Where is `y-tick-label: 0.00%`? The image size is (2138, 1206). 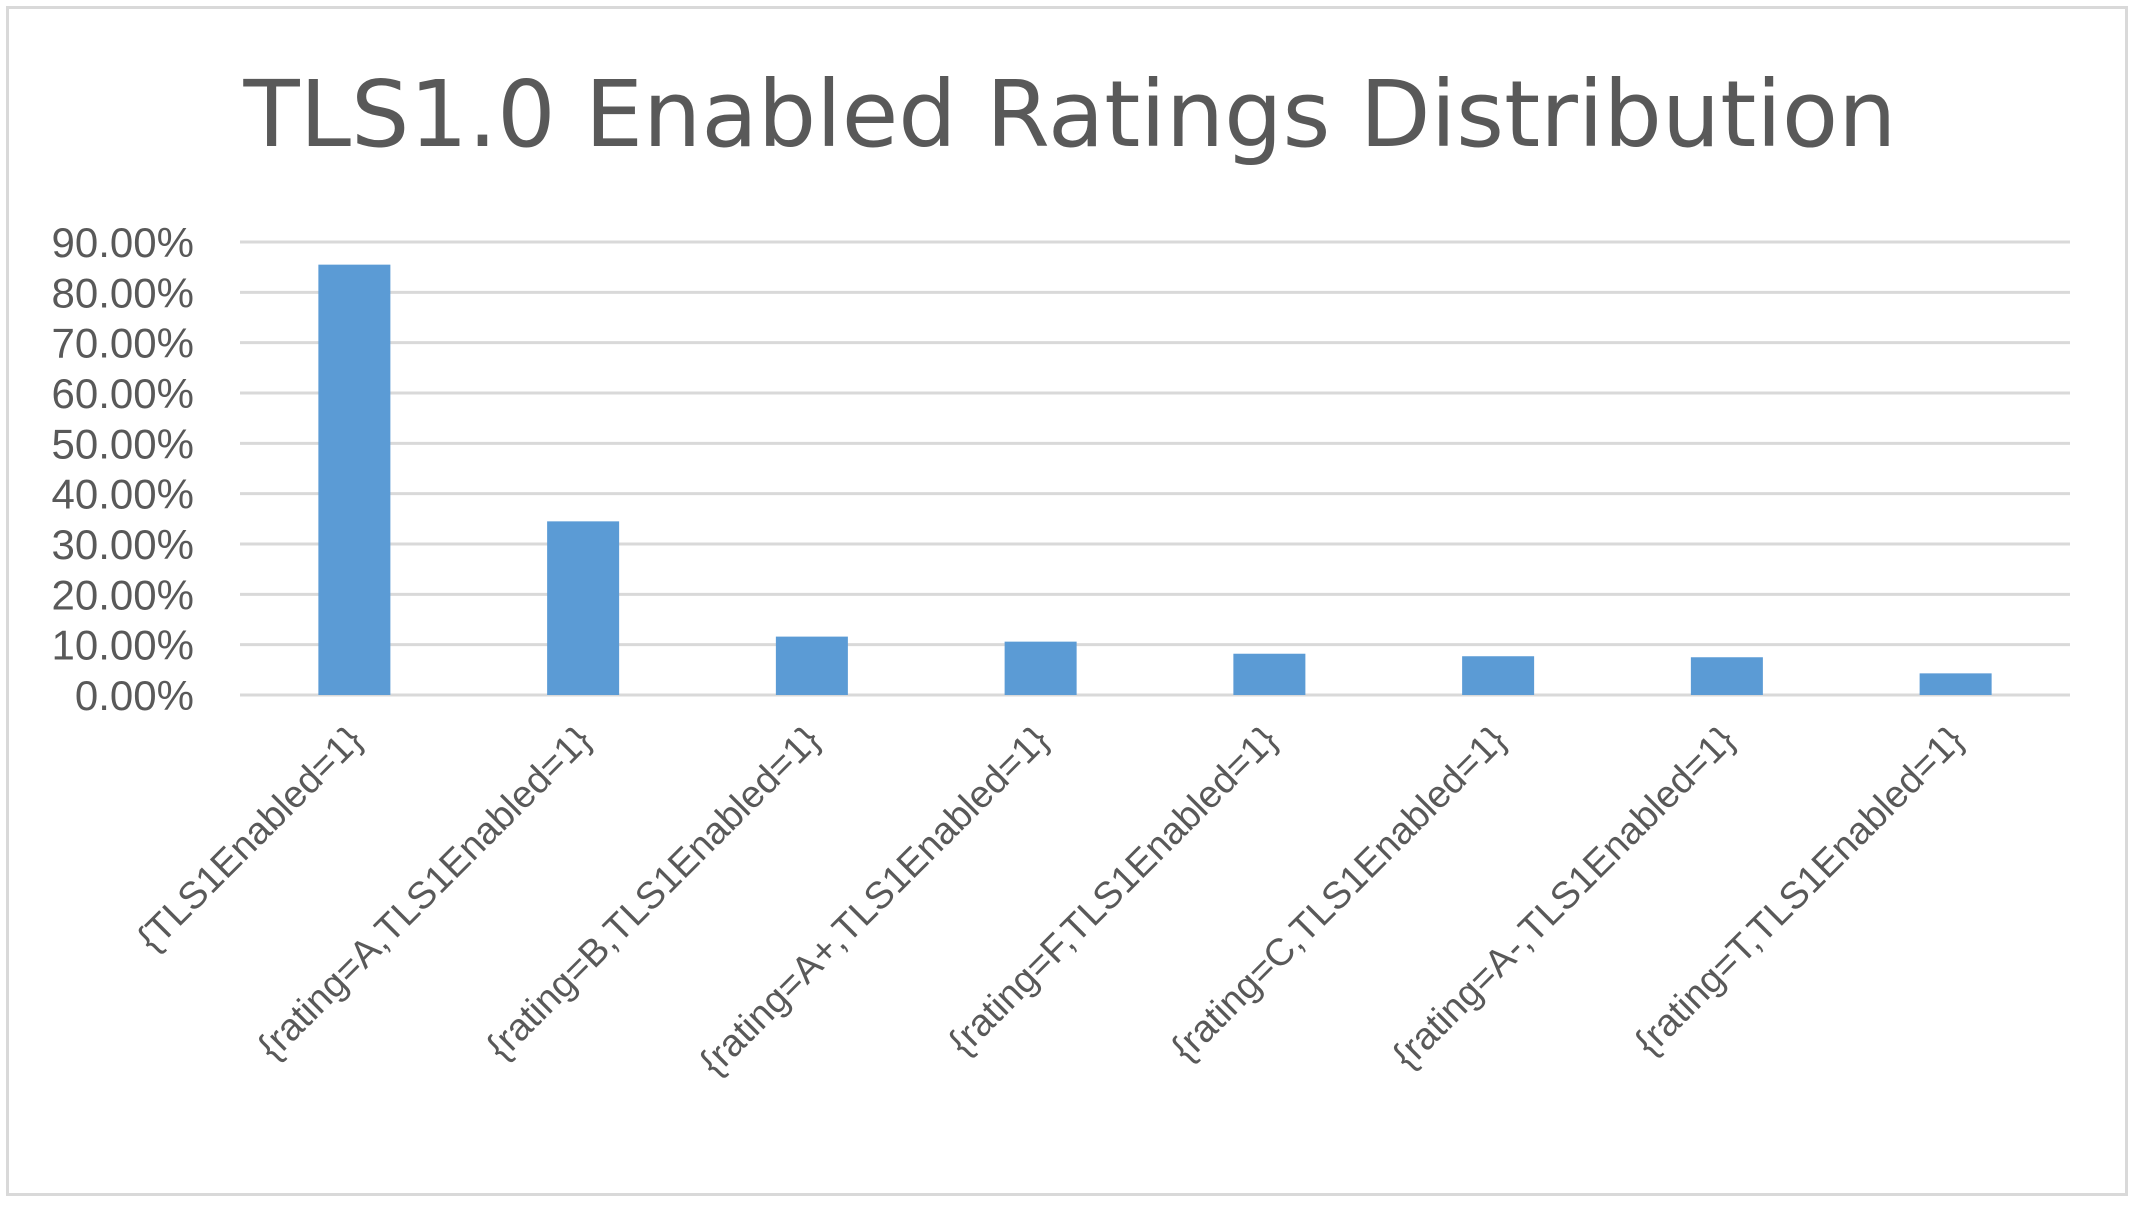
y-tick-label: 0.00% is located at coordinates (134, 695).